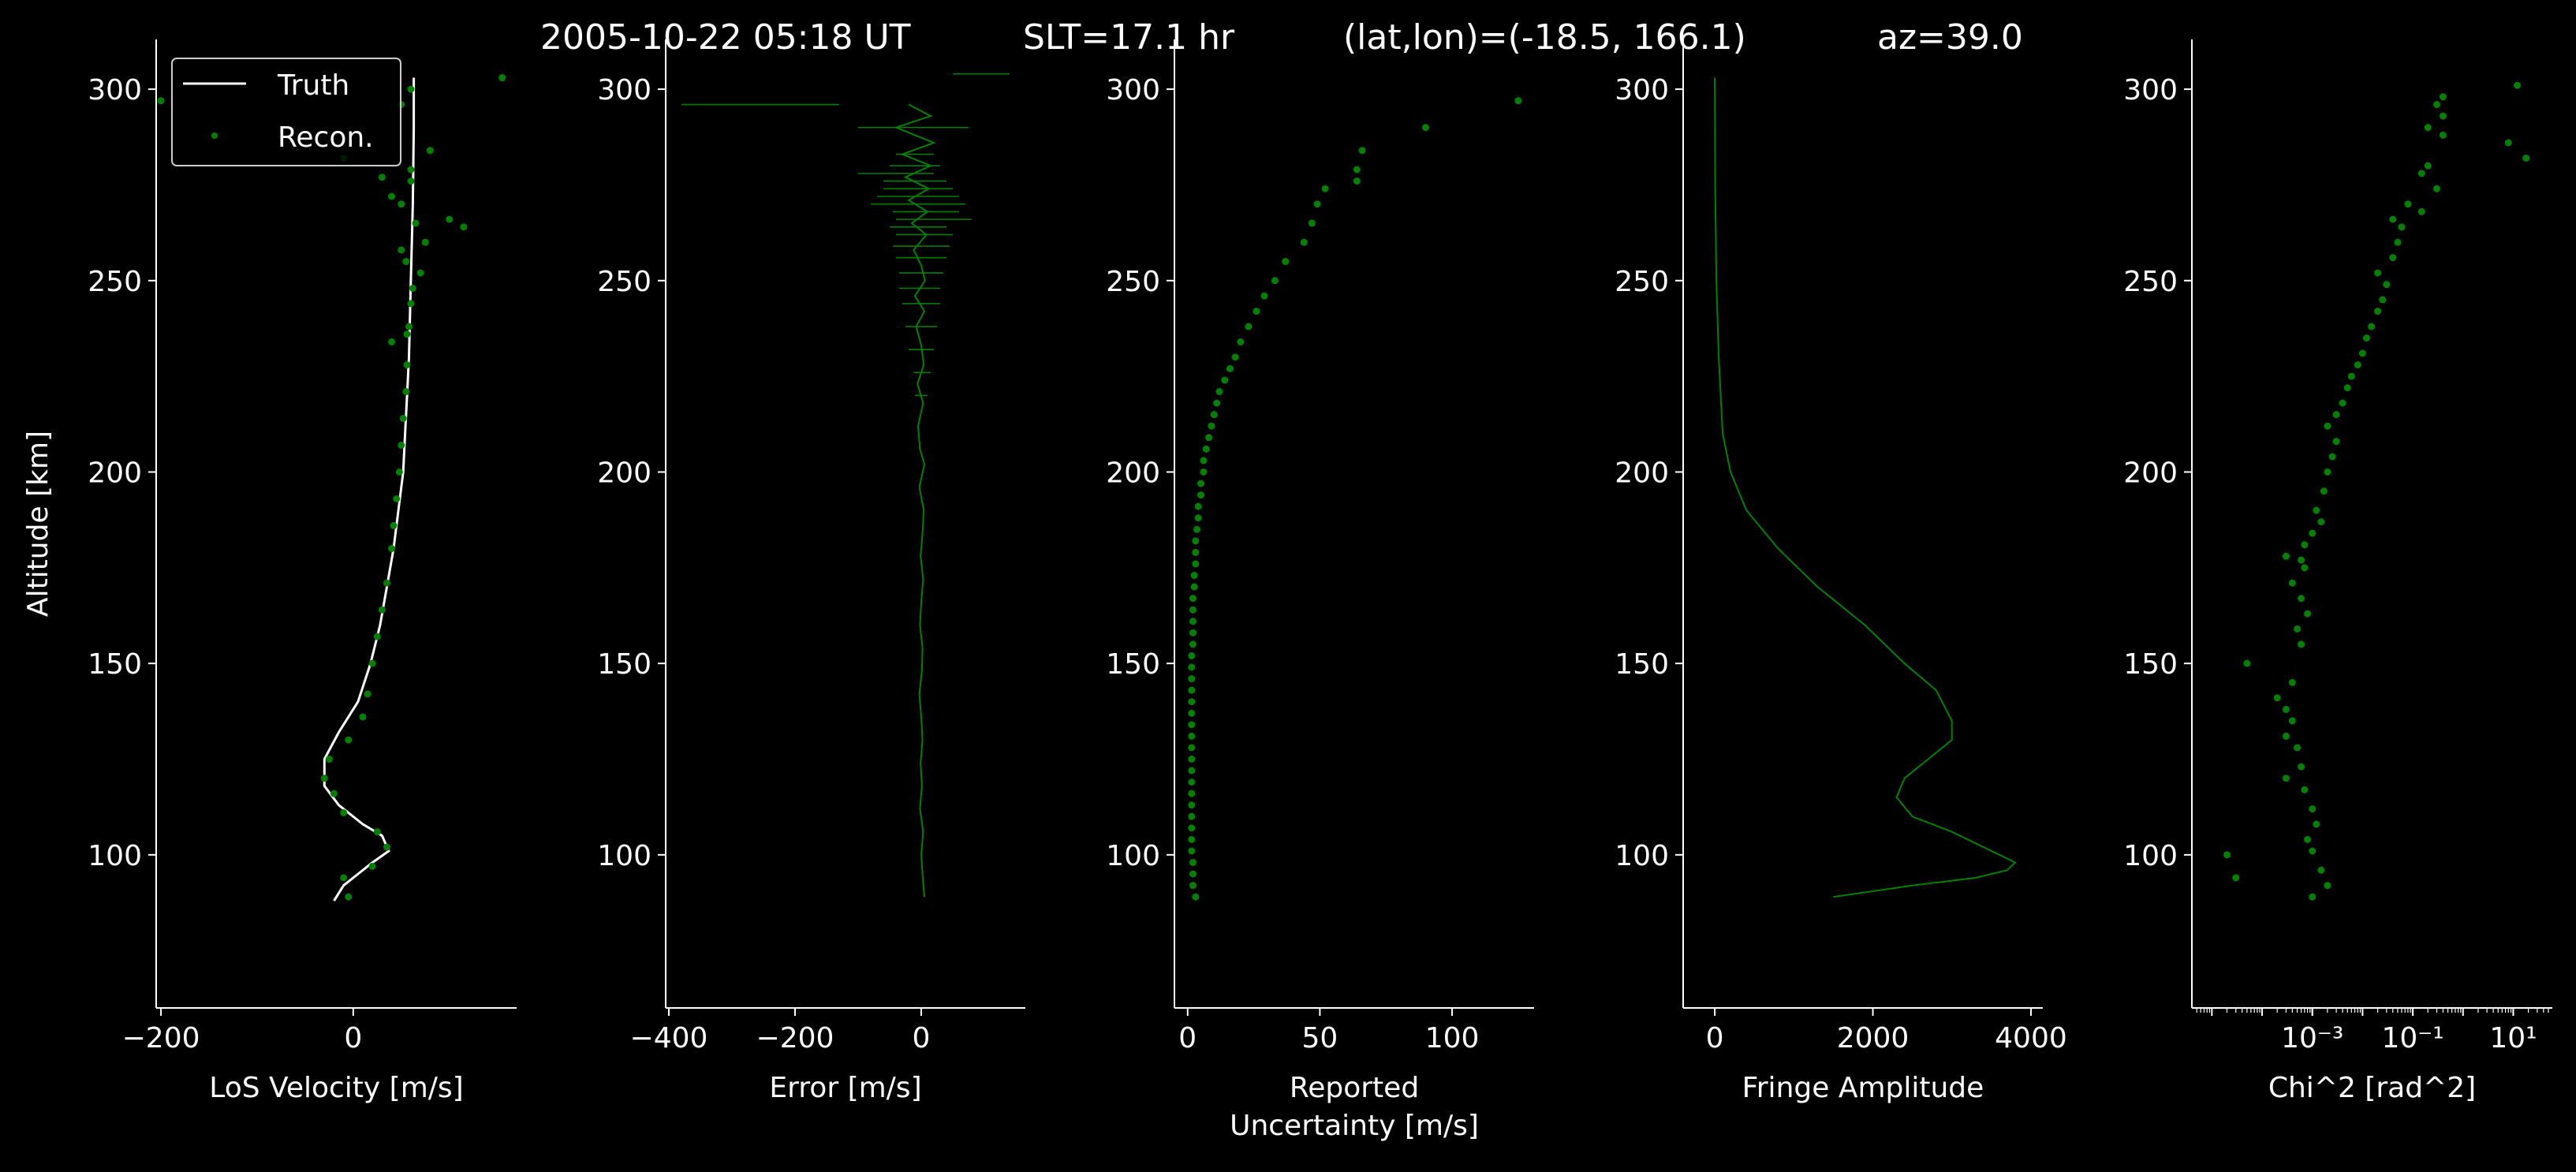  Describe the element at coordinates (1950, 38) in the screenshot. I see `title-az: az=39.0` at that location.